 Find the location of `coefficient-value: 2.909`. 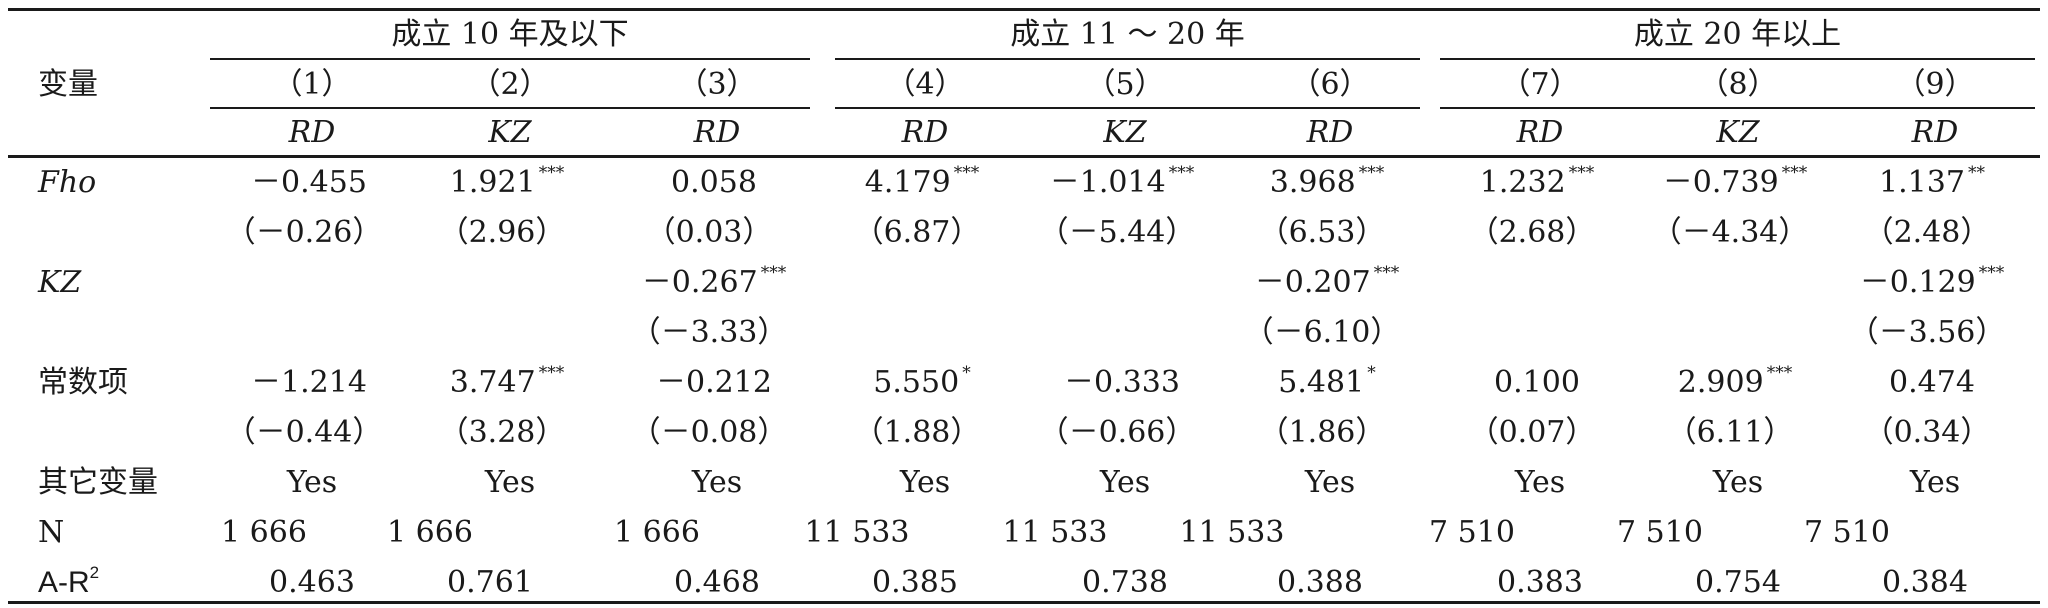

coefficient-value: 2.909 is located at coordinates (1720, 382).